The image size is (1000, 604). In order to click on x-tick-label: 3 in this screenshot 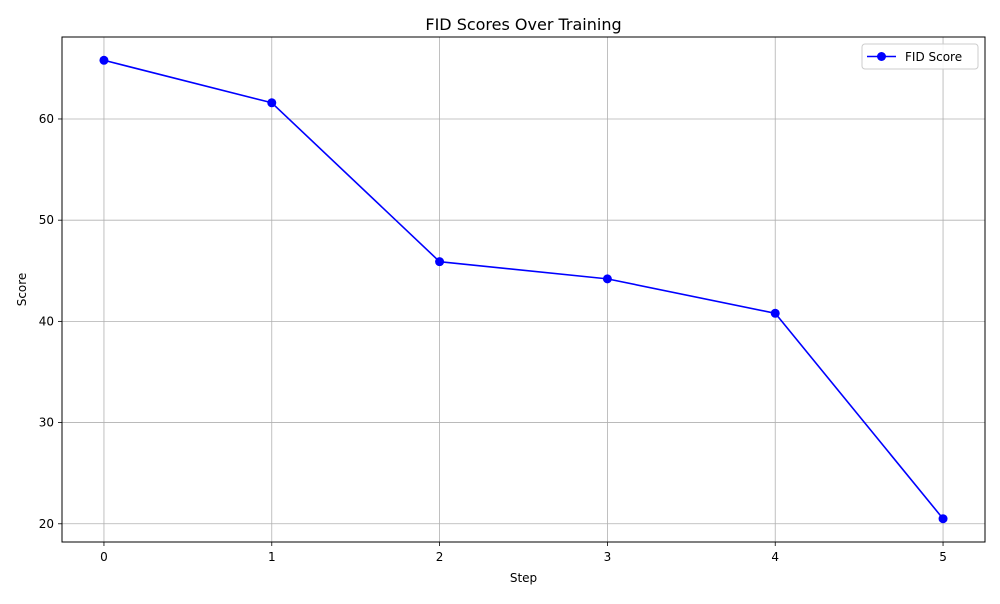, I will do `click(608, 557)`.